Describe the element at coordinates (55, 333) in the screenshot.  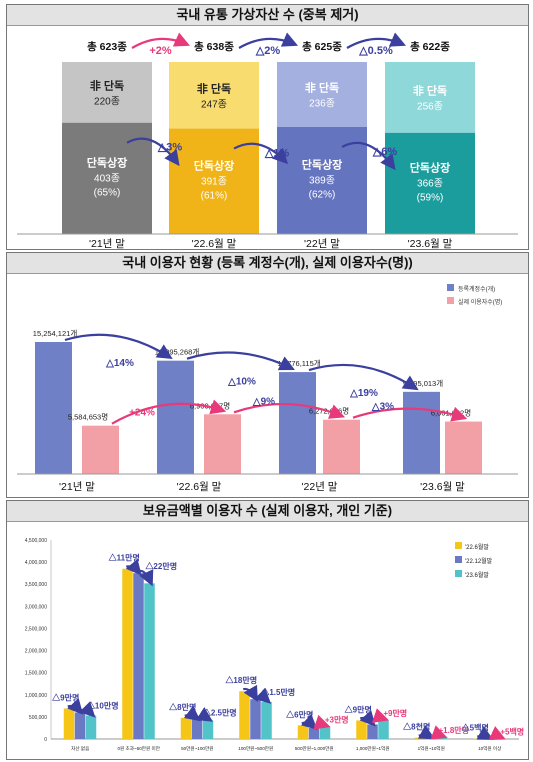
I see `account-value-label: 15,254,121개` at that location.